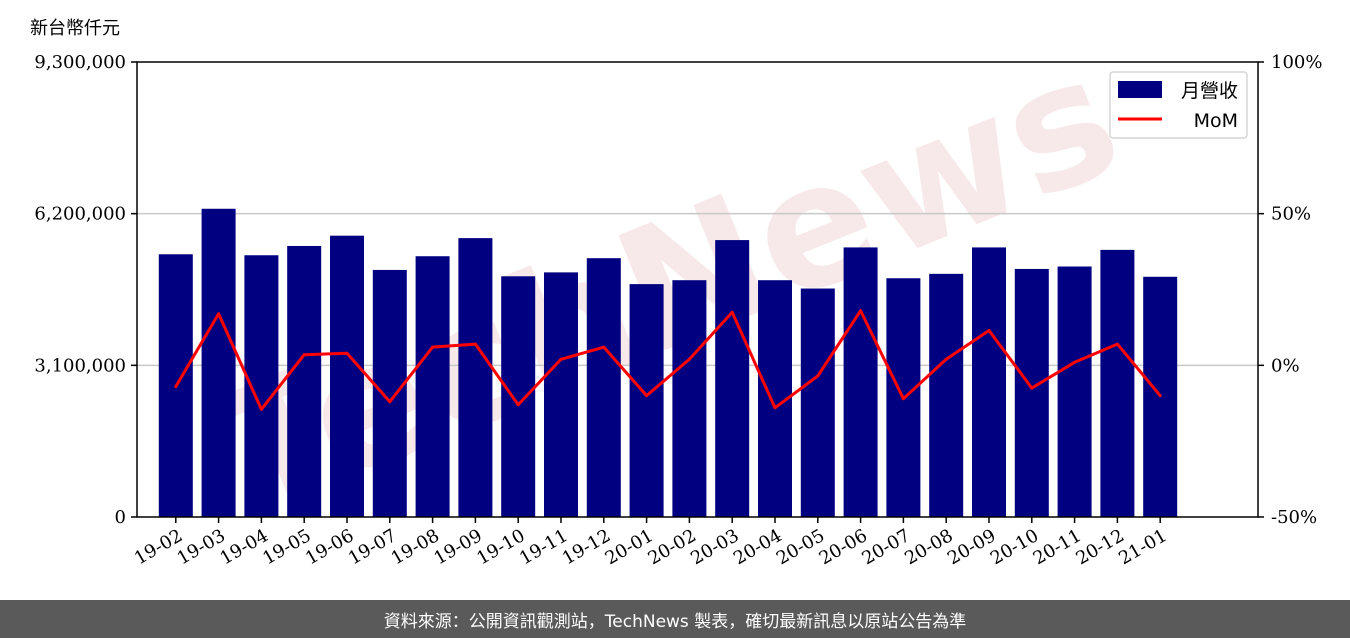 This screenshot has width=1350, height=638. What do you see at coordinates (1294, 517) in the screenshot?
I see `right-axis-tick-label: -50%` at bounding box center [1294, 517].